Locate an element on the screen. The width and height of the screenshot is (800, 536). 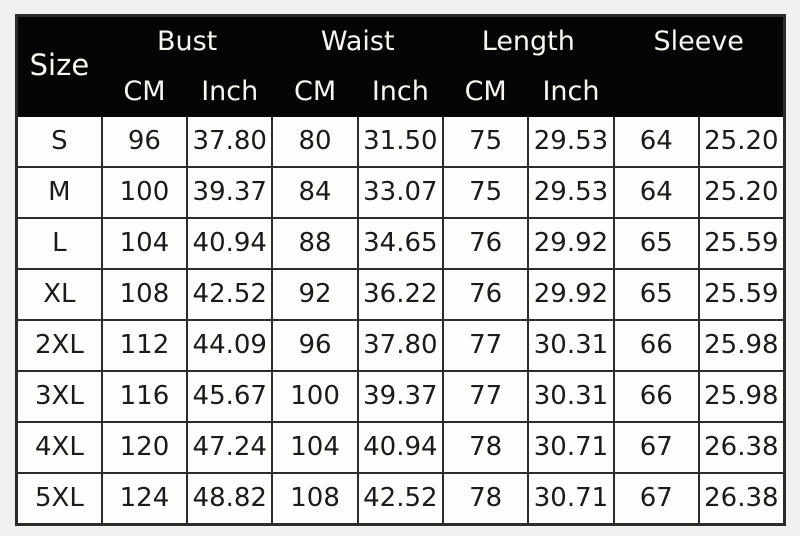
measurement-cell: 47.24 is located at coordinates (230, 447).